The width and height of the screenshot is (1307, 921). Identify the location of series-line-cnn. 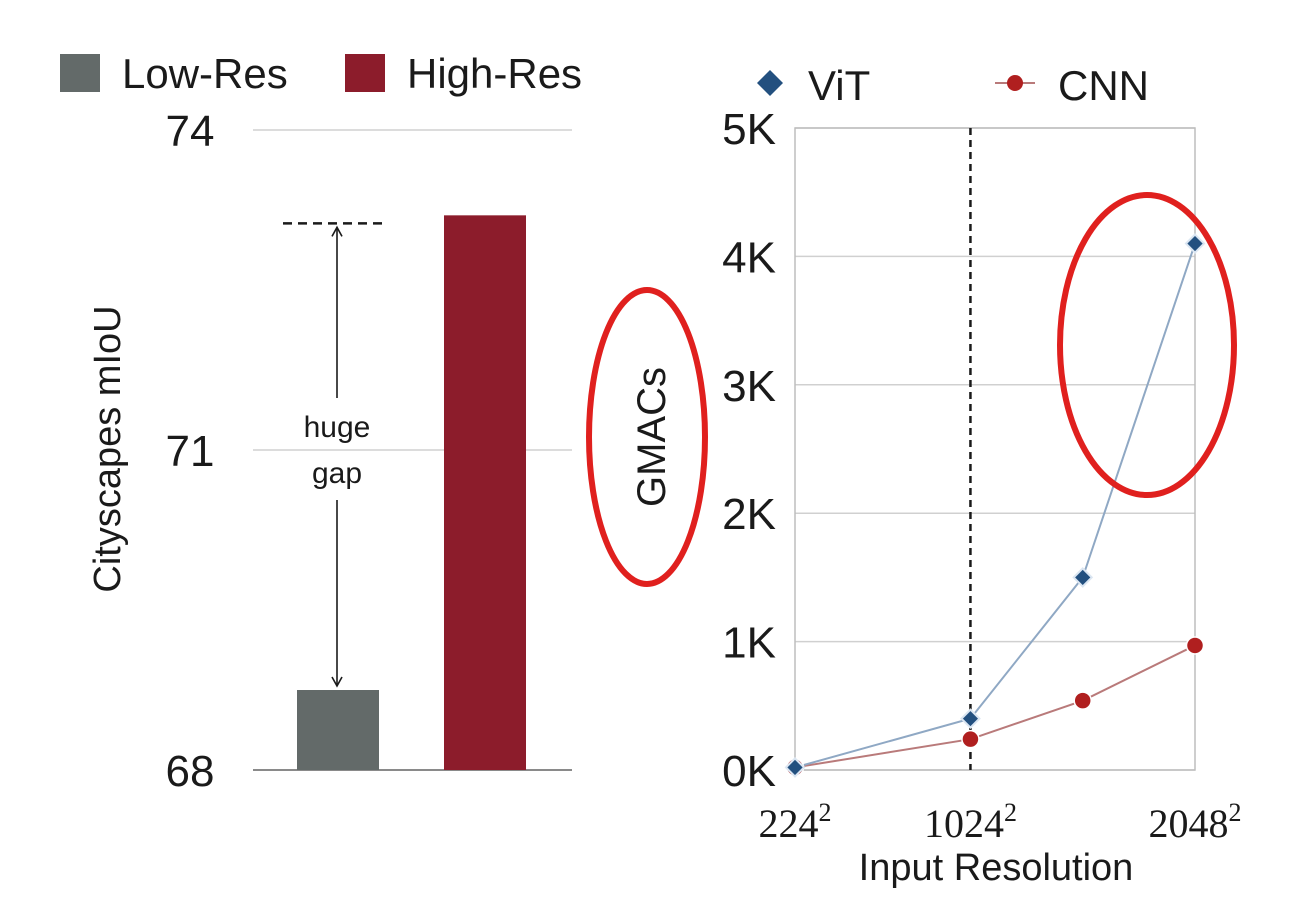
(995, 706).